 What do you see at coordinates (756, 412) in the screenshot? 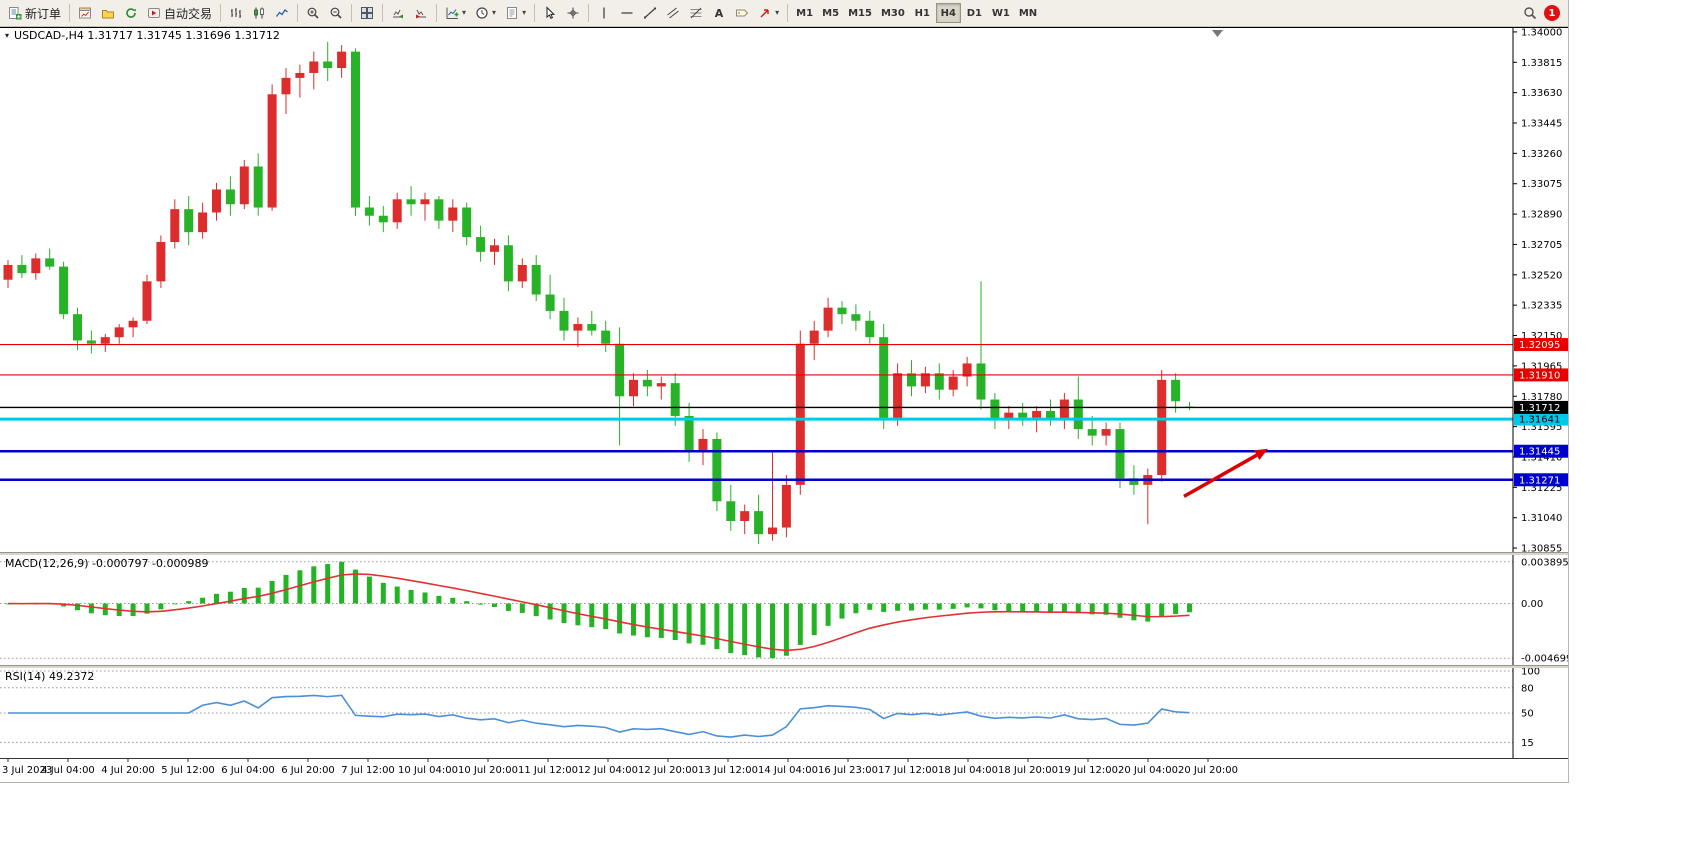
I see `horizontal-lines` at bounding box center [756, 412].